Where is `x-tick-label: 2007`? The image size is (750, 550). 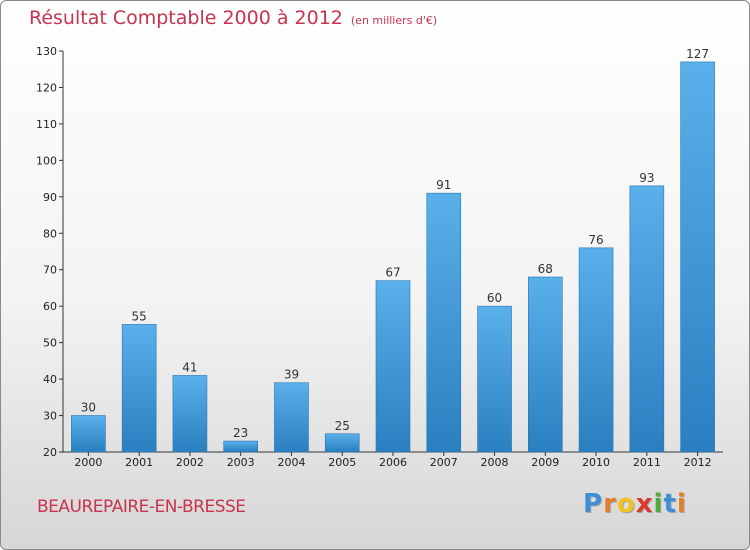
x-tick-label: 2007 is located at coordinates (444, 462).